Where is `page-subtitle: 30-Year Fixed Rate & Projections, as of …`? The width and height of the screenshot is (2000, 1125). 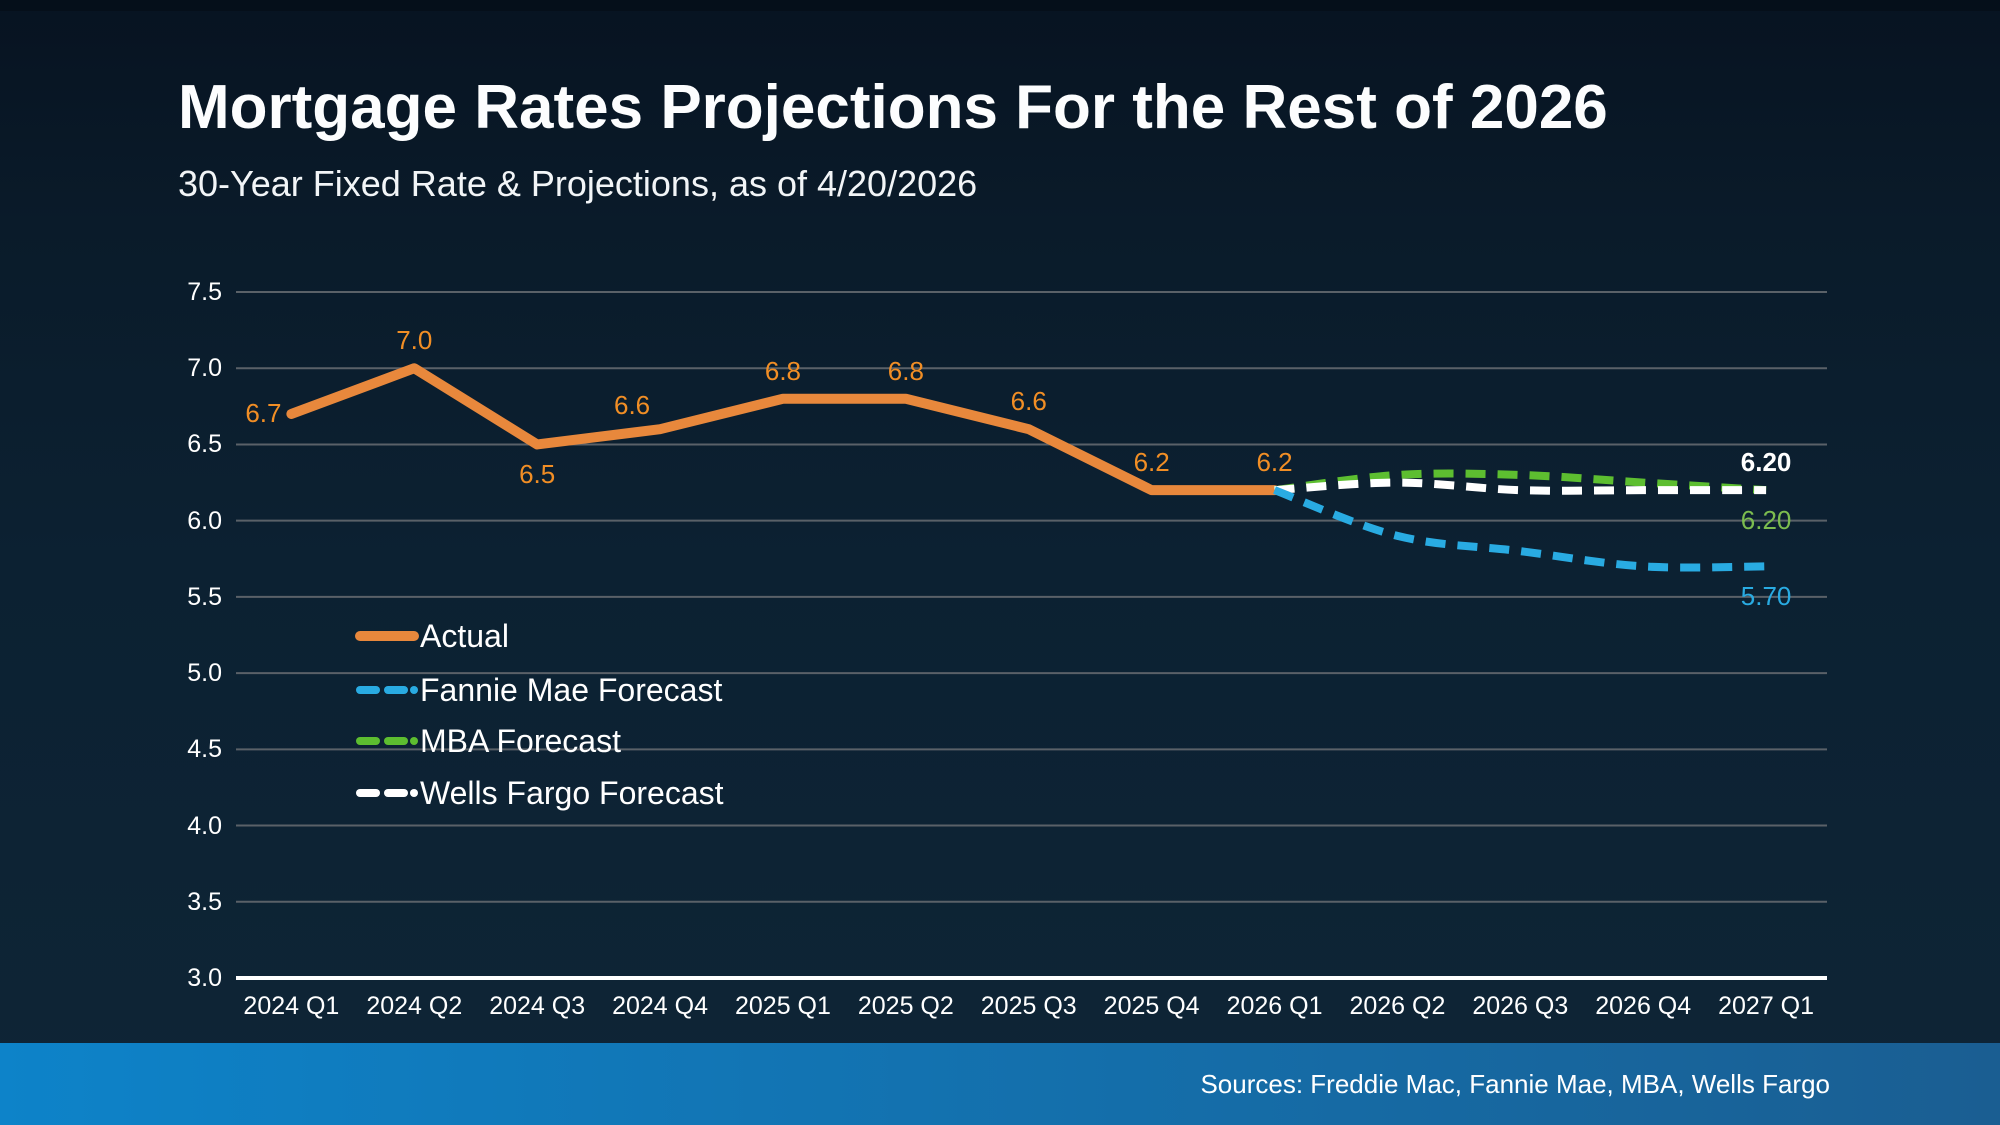 page-subtitle: 30-Year Fixed Rate & Projections, as of … is located at coordinates (578, 183).